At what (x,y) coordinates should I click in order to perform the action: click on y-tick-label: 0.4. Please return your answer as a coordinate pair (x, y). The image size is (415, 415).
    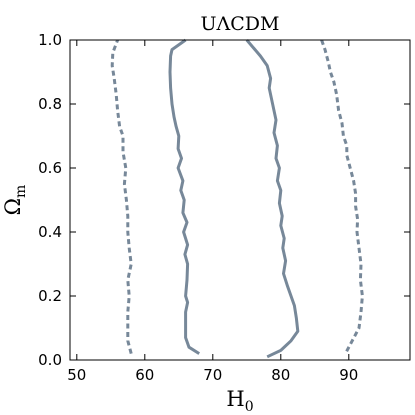
    Looking at the image, I should click on (50, 232).